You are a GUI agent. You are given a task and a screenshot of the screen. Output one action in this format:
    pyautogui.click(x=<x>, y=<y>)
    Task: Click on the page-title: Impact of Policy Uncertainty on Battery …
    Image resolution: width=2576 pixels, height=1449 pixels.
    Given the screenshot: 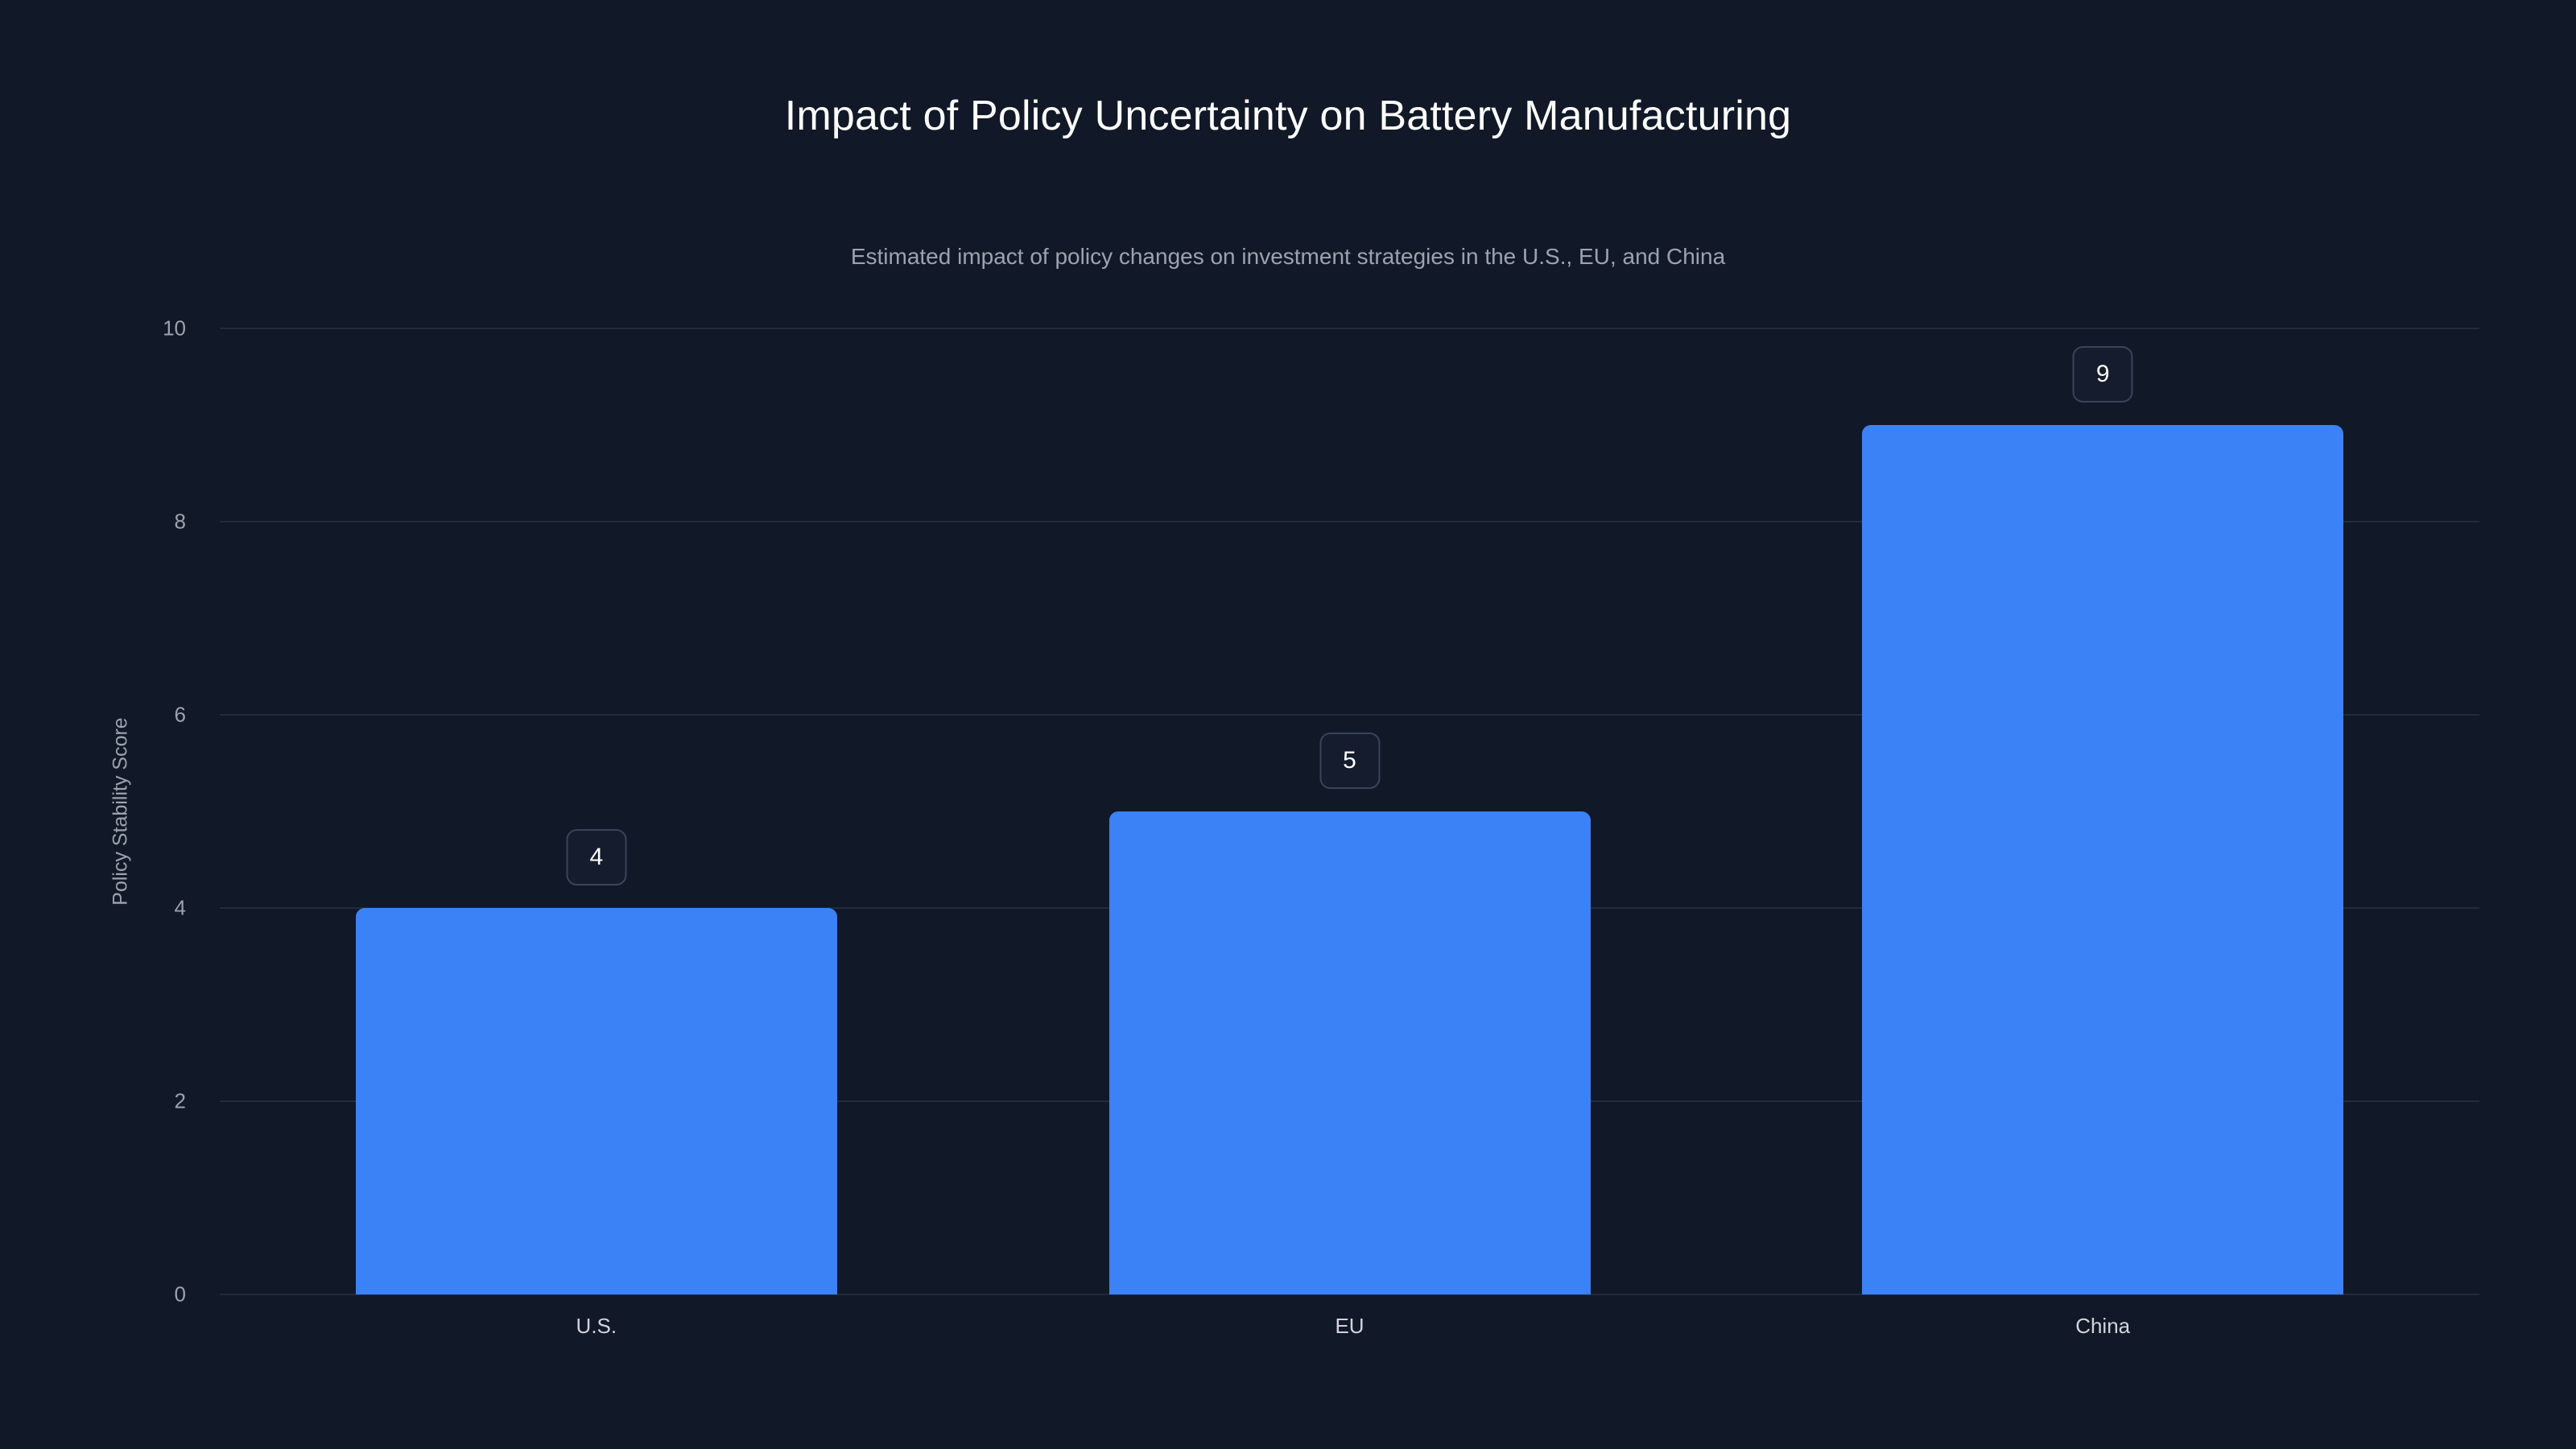 What is the action you would take?
    pyautogui.click(x=1288, y=116)
    